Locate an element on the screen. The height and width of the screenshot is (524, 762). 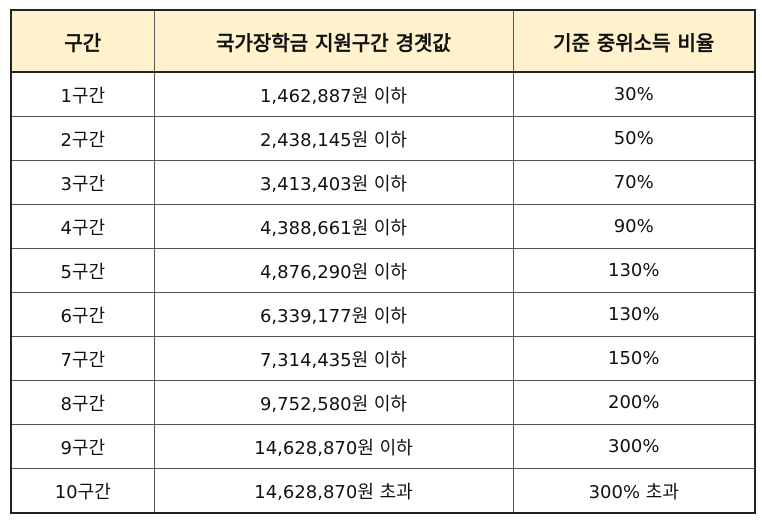
table-row: 4구간 4,388,661원 이하 90% is located at coordinates (383, 226).